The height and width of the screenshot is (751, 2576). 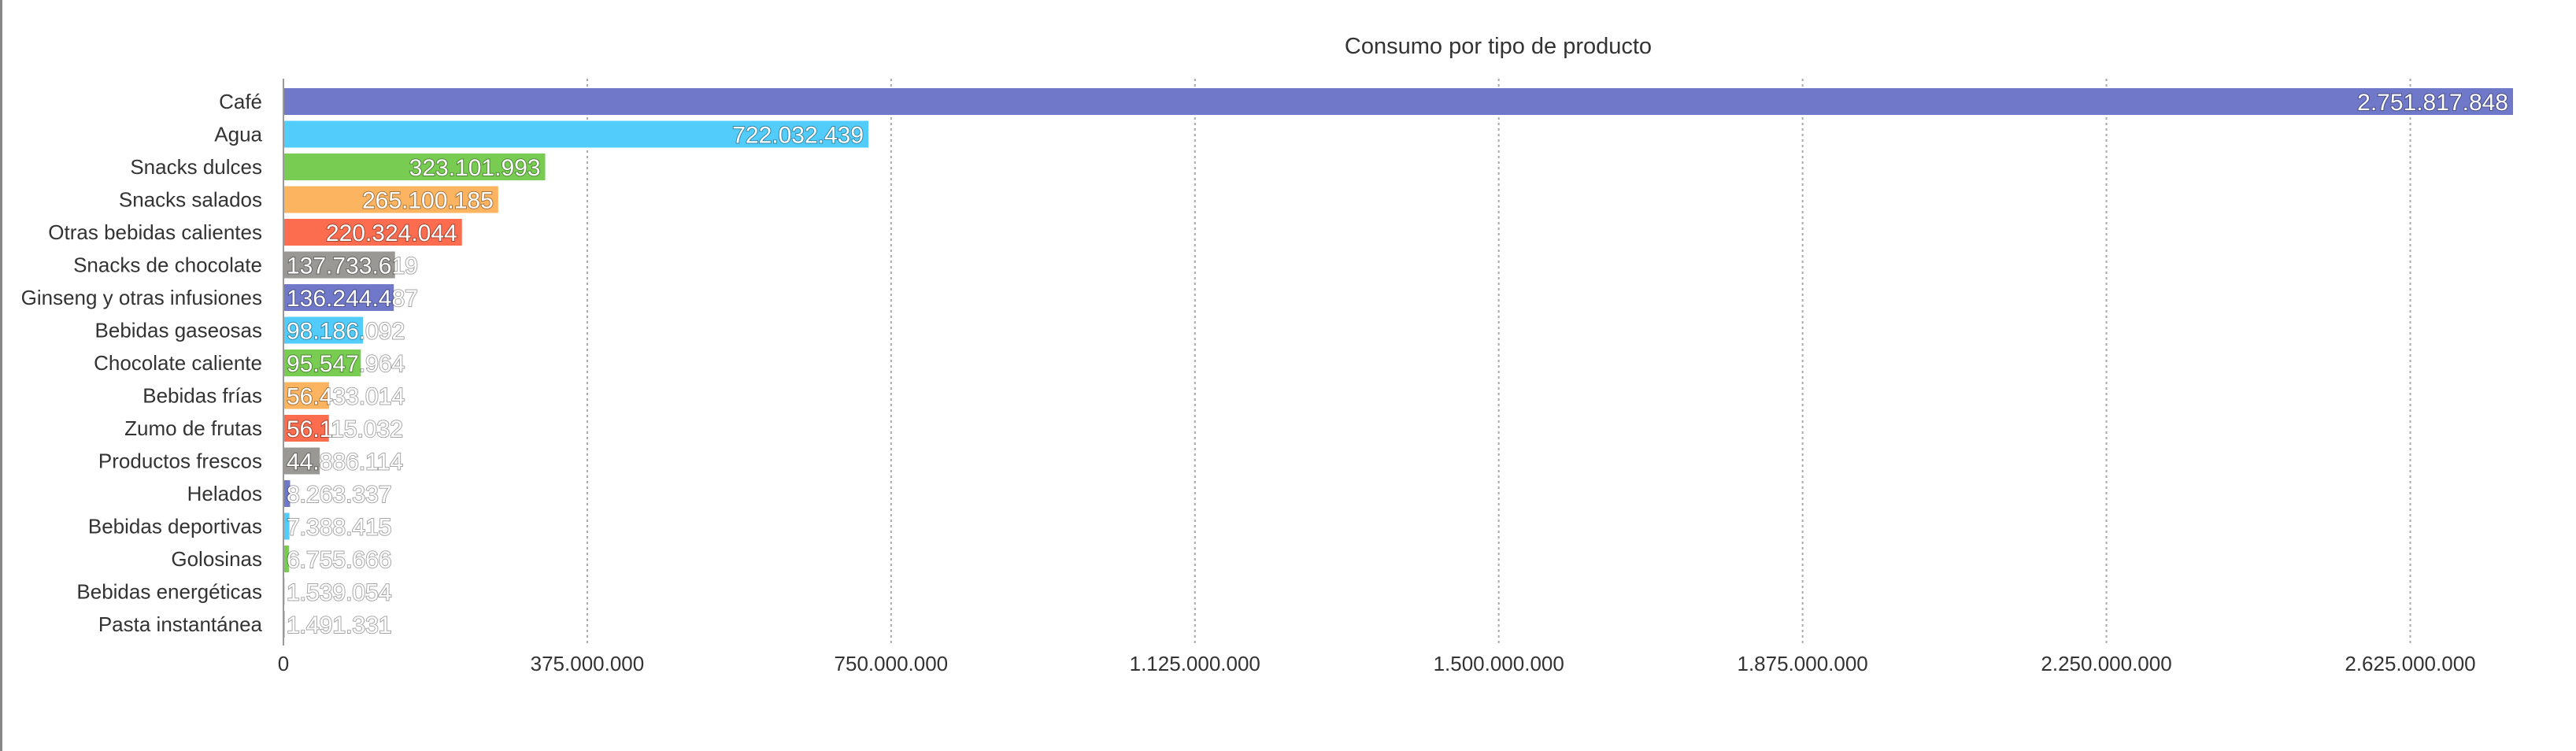 I want to click on value-label: 56.433.014, so click(x=346, y=397).